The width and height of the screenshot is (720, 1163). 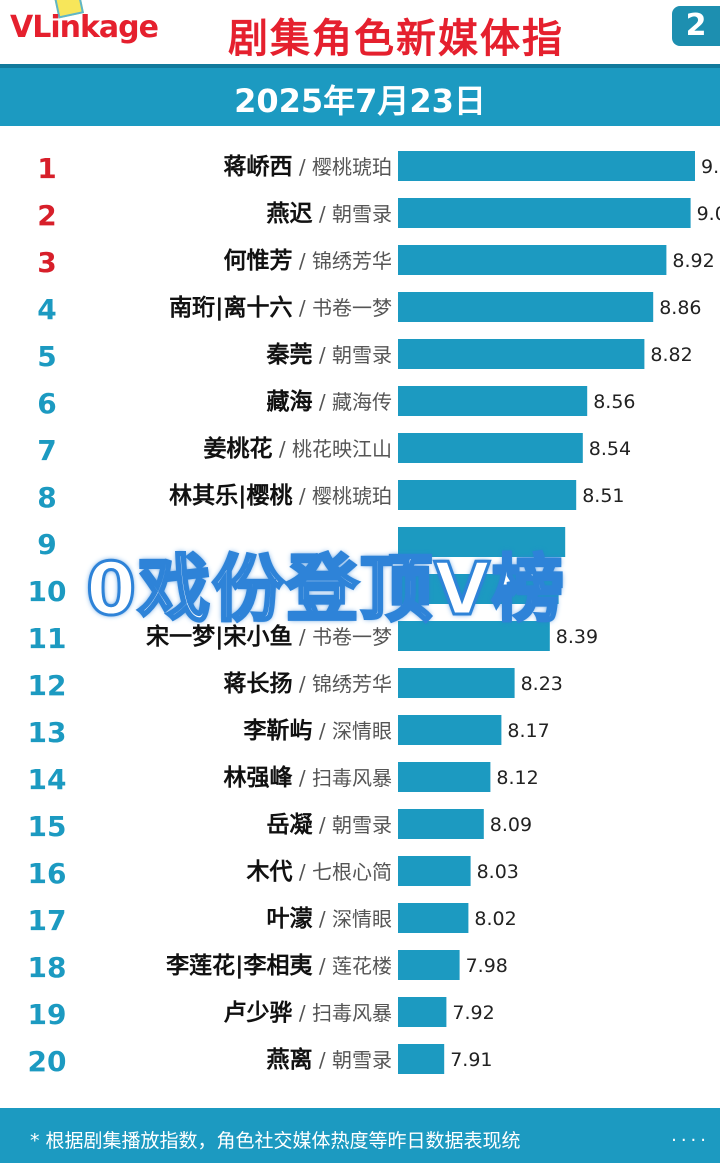 I want to click on row-label: 李靳屿 / 深情眼, so click(x=318, y=731).